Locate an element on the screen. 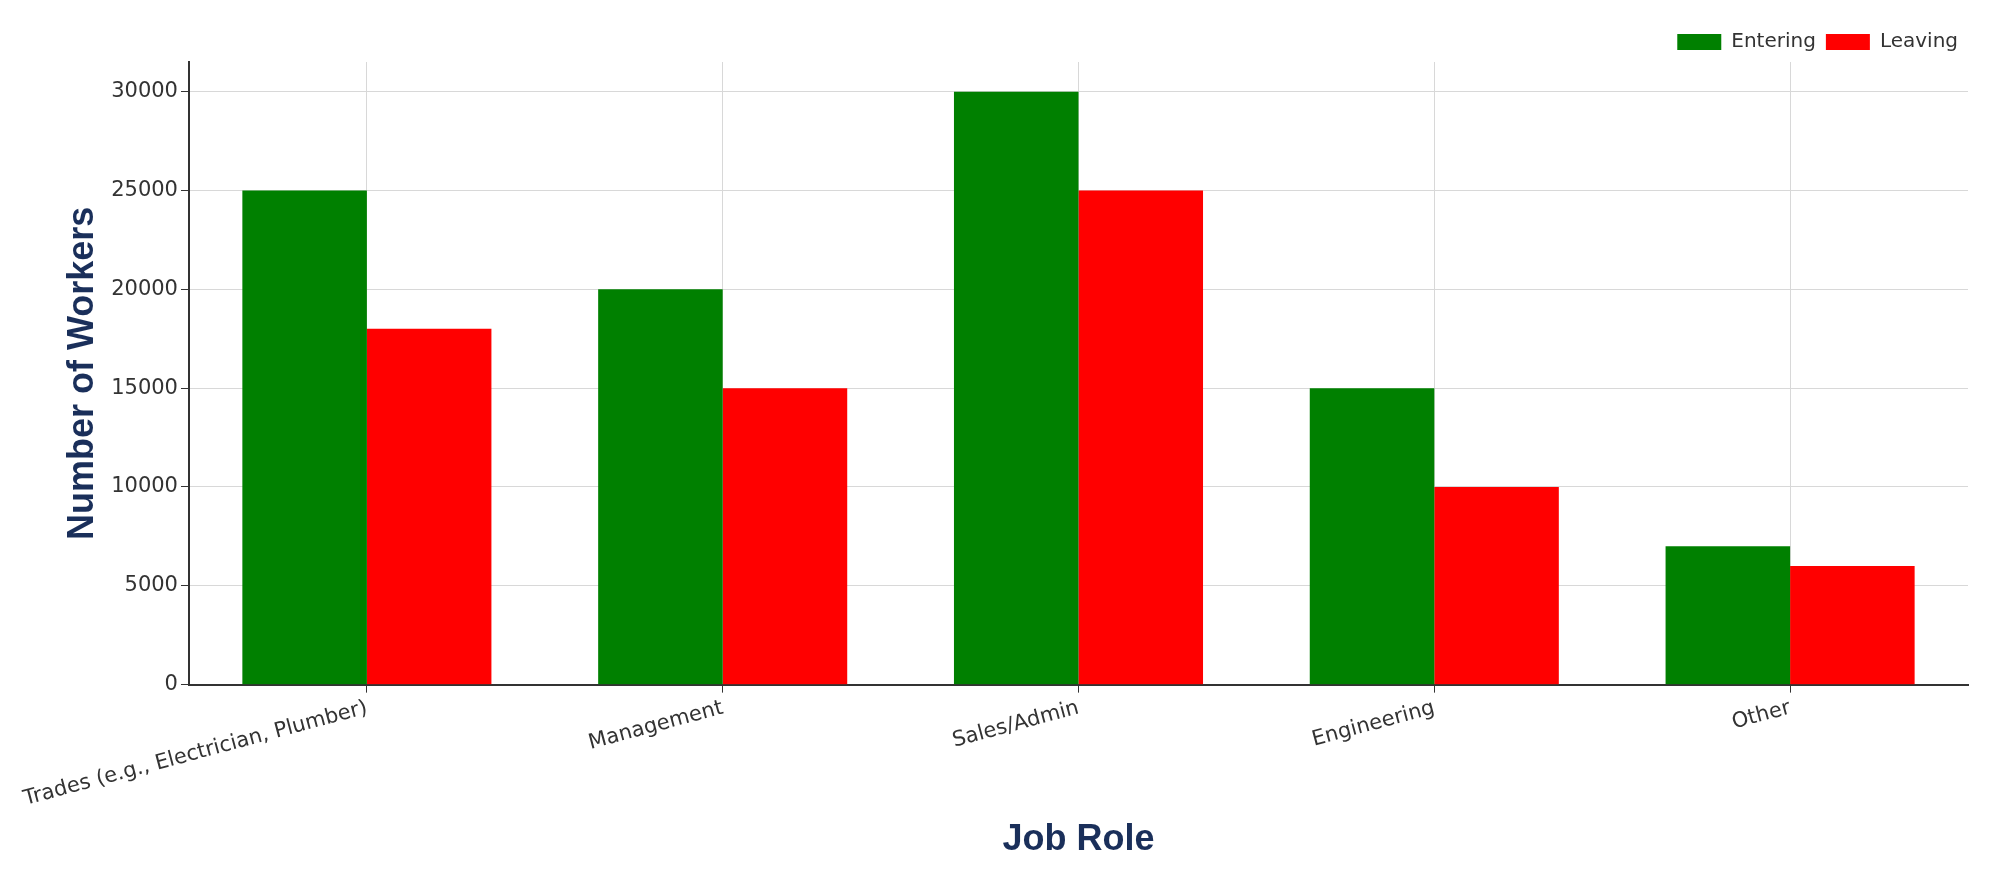  legend-label: Entering is located at coordinates (1773, 40).